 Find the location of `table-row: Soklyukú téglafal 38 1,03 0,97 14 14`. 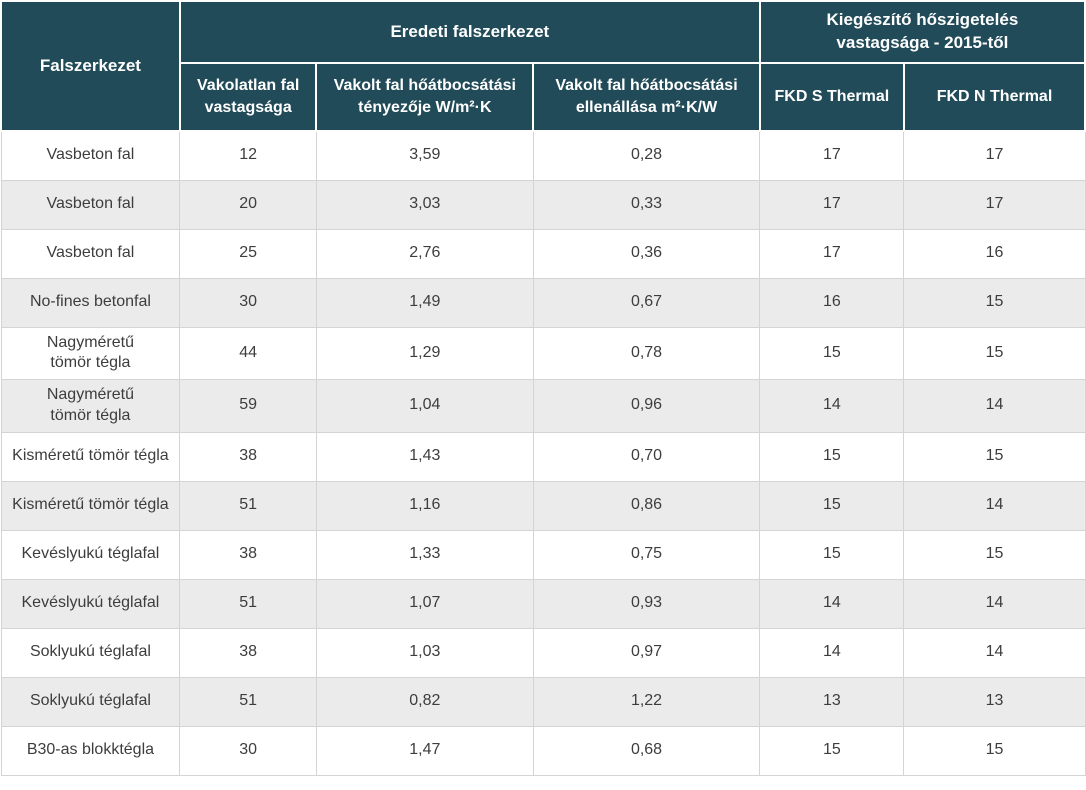

table-row: Soklyukú téglafal 38 1,03 0,97 14 14 is located at coordinates (543, 652).